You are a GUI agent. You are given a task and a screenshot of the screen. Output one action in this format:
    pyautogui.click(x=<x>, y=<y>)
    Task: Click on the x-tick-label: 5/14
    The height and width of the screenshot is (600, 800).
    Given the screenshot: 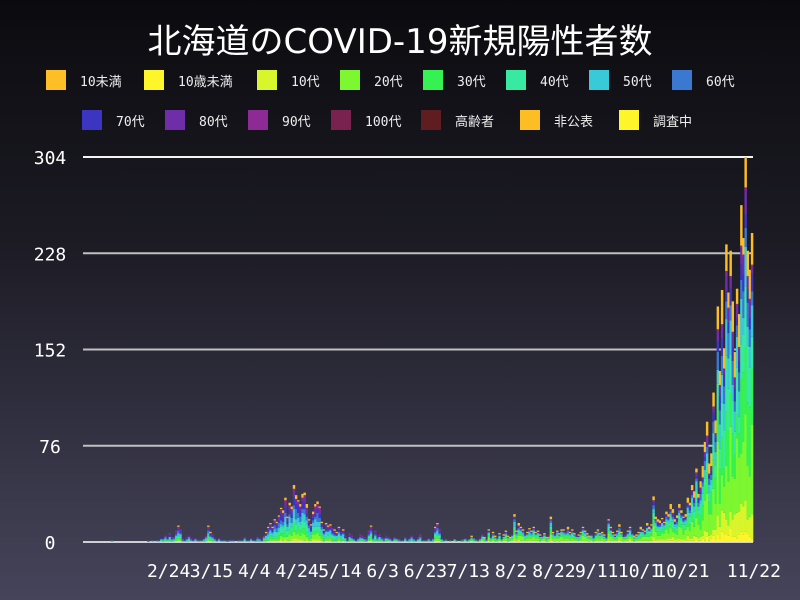 What is the action you would take?
    pyautogui.click(x=339, y=571)
    